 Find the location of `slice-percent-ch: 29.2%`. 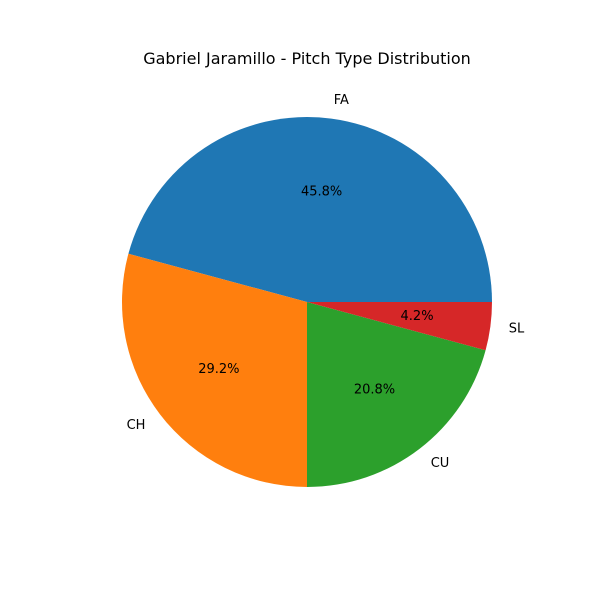

slice-percent-ch: 29.2% is located at coordinates (218, 369).